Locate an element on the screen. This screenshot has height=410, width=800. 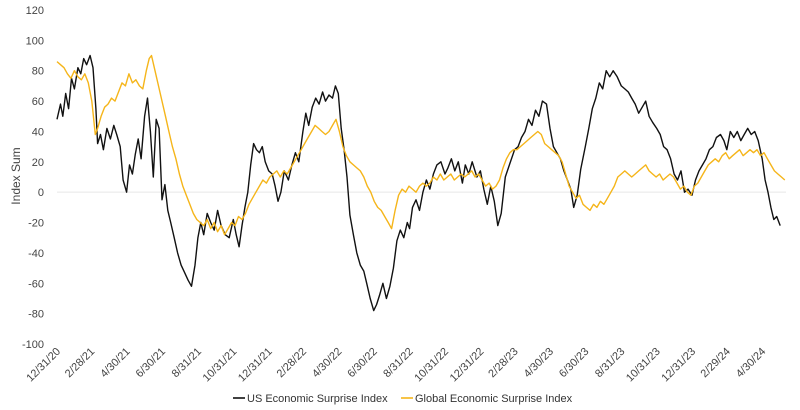
y-tick-label: 20 is located at coordinates (38, 163).